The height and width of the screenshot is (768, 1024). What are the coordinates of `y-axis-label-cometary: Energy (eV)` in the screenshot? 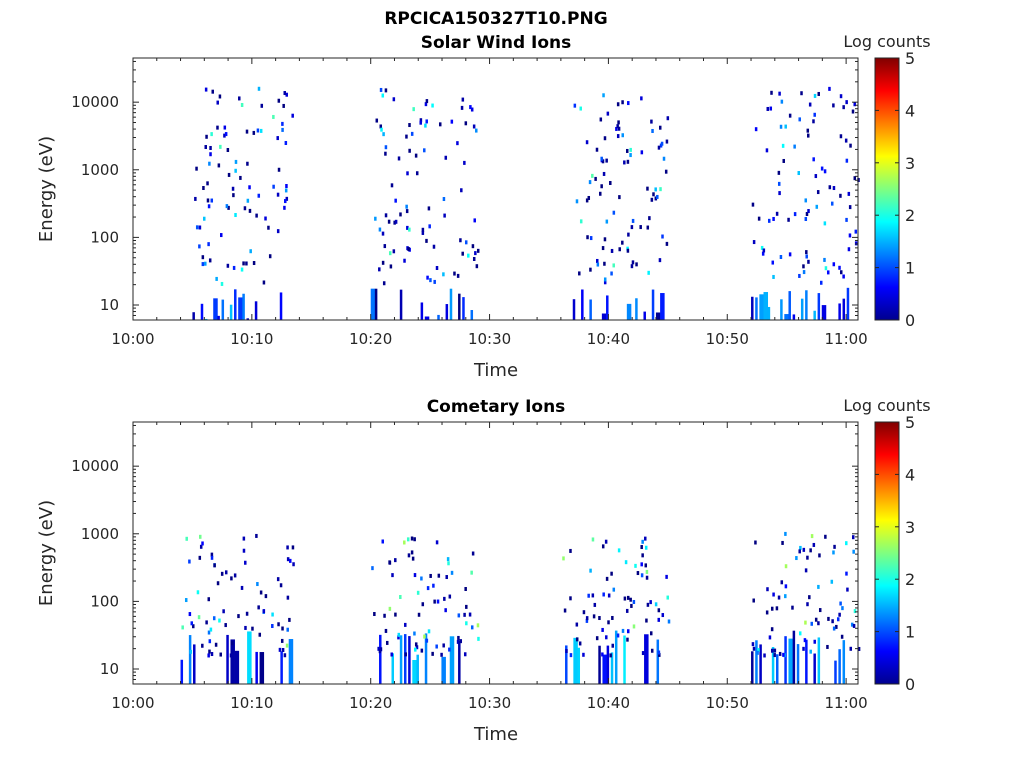 It's located at (46, 553).